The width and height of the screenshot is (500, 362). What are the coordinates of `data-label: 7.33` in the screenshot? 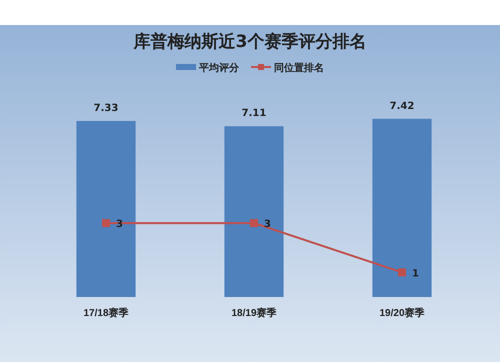 It's located at (106, 108).